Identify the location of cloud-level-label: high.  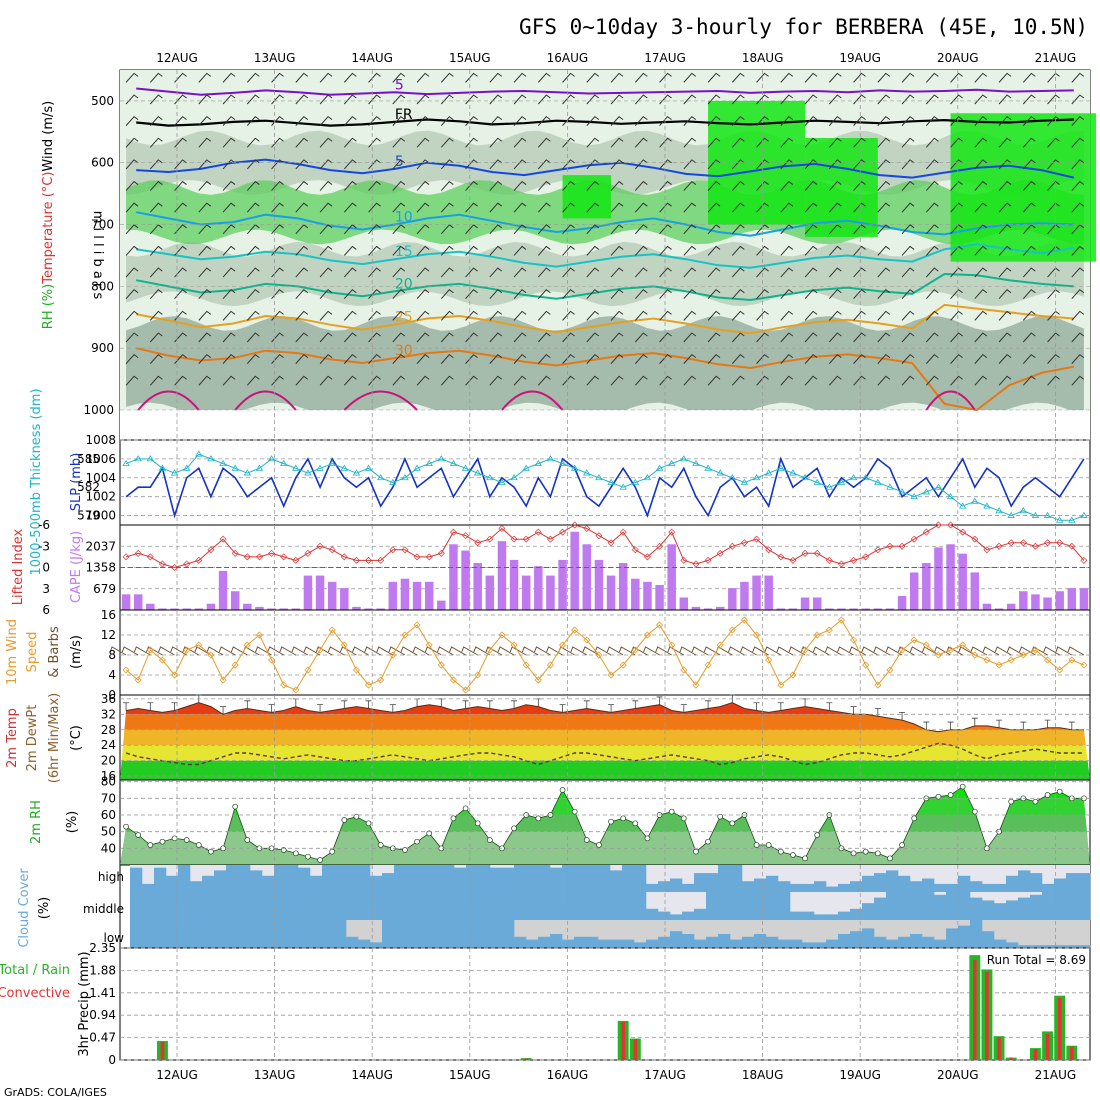
(111, 877).